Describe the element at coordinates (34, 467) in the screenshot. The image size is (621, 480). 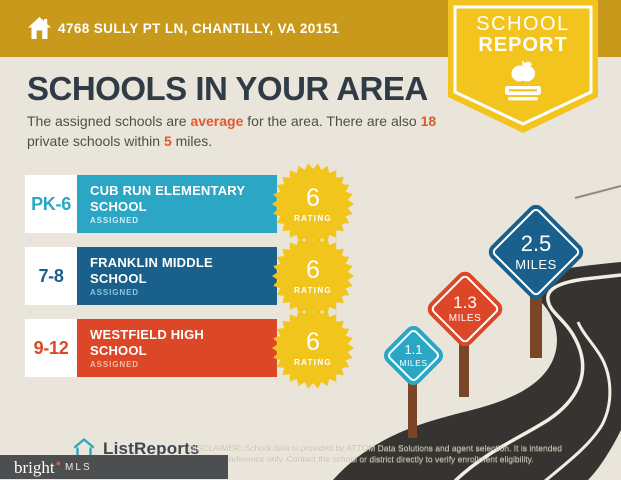
I see `brightmls-wordmark: bright` at that location.